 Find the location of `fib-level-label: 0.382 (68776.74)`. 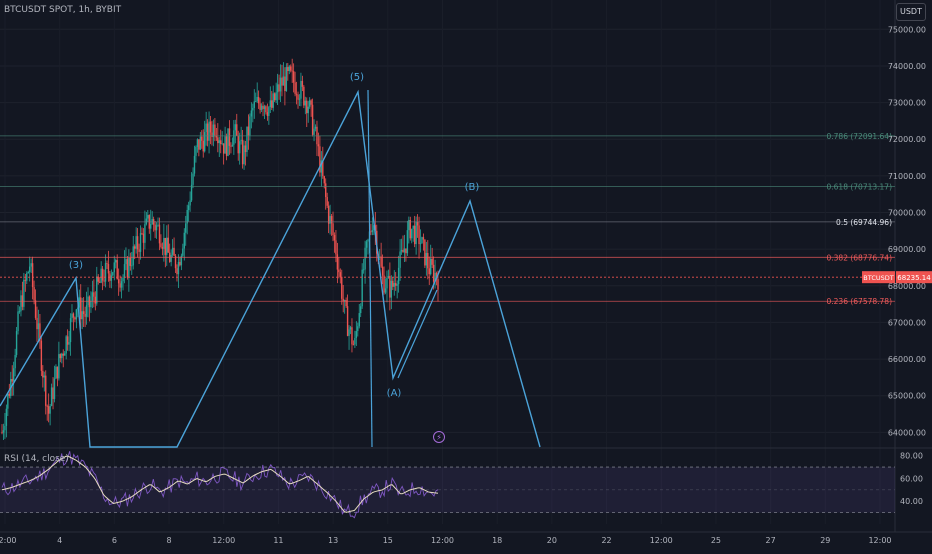

fib-level-label: 0.382 (68776.74) is located at coordinates (860, 257).